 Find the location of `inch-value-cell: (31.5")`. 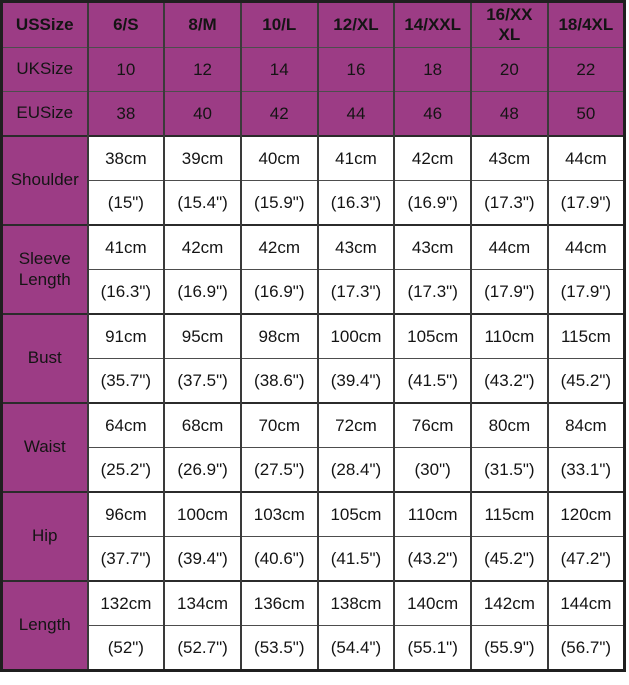

inch-value-cell: (31.5") is located at coordinates (509, 470).